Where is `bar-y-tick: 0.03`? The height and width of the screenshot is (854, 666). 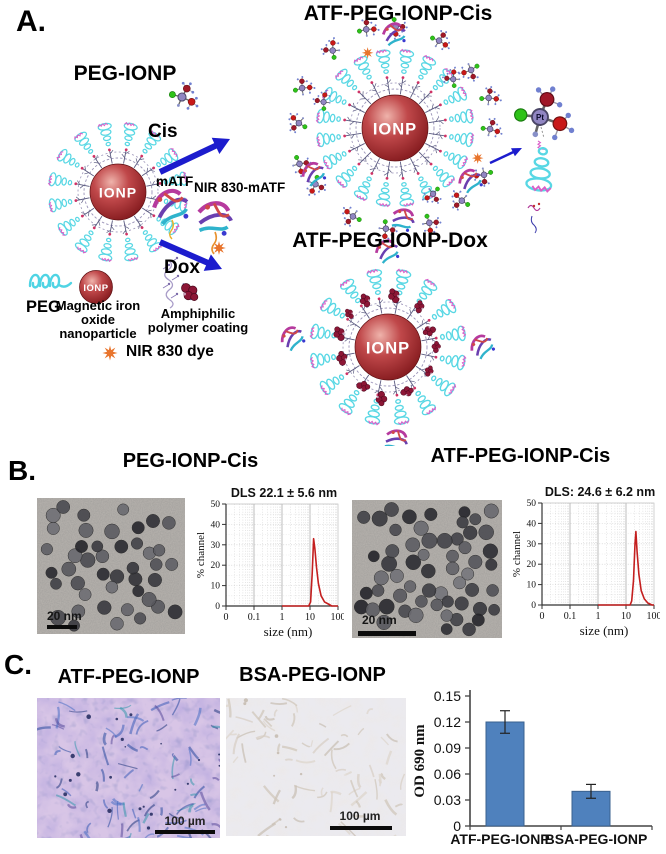 bar-y-tick: 0.03 is located at coordinates (447, 800).